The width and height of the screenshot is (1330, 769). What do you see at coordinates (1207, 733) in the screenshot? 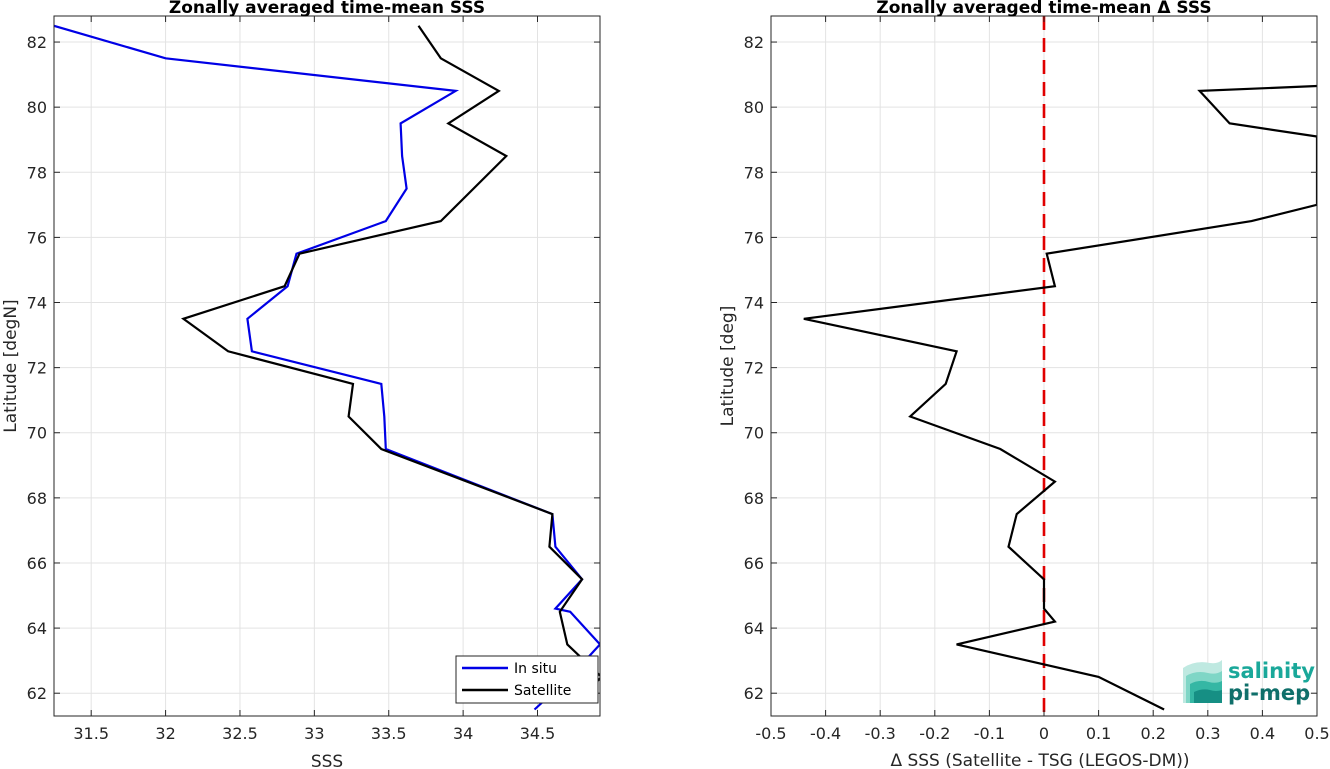
I see `right-x-tick-label: 0.3` at bounding box center [1207, 733].